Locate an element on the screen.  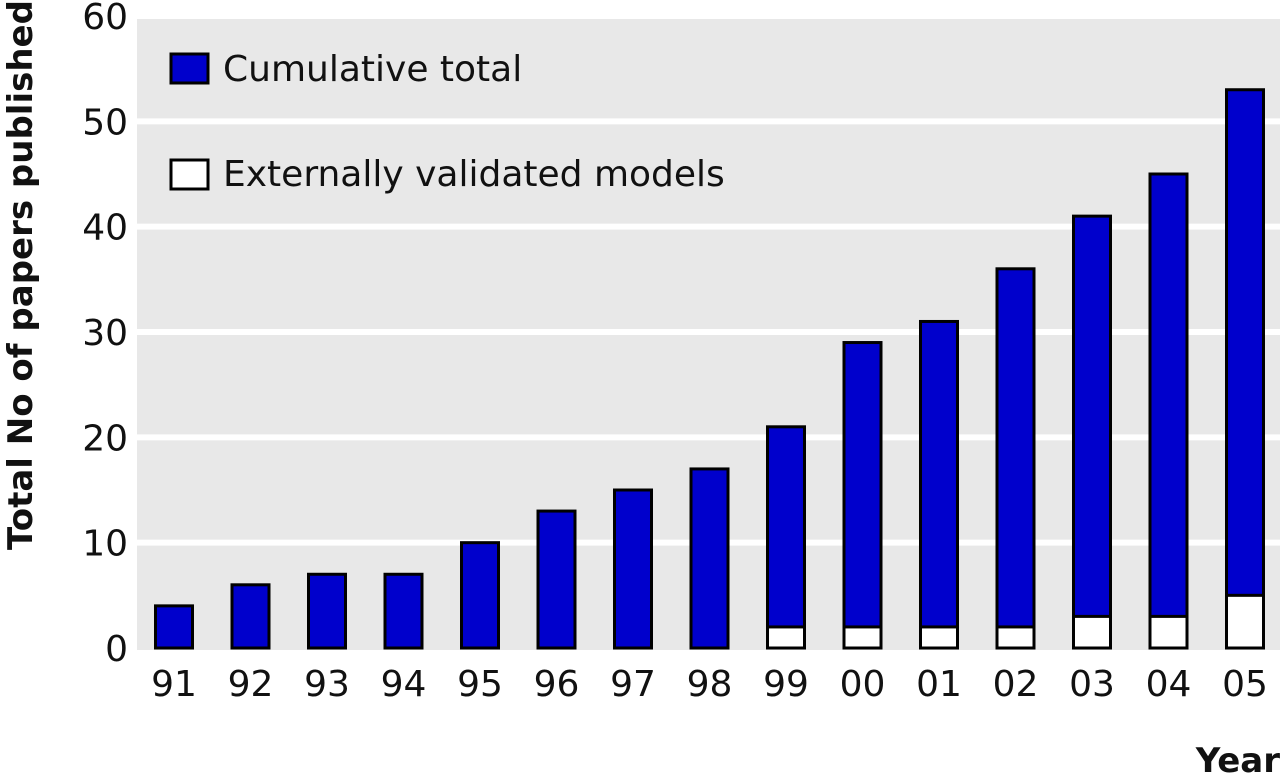
x-tick-label: 94 is located at coordinates (404, 684).